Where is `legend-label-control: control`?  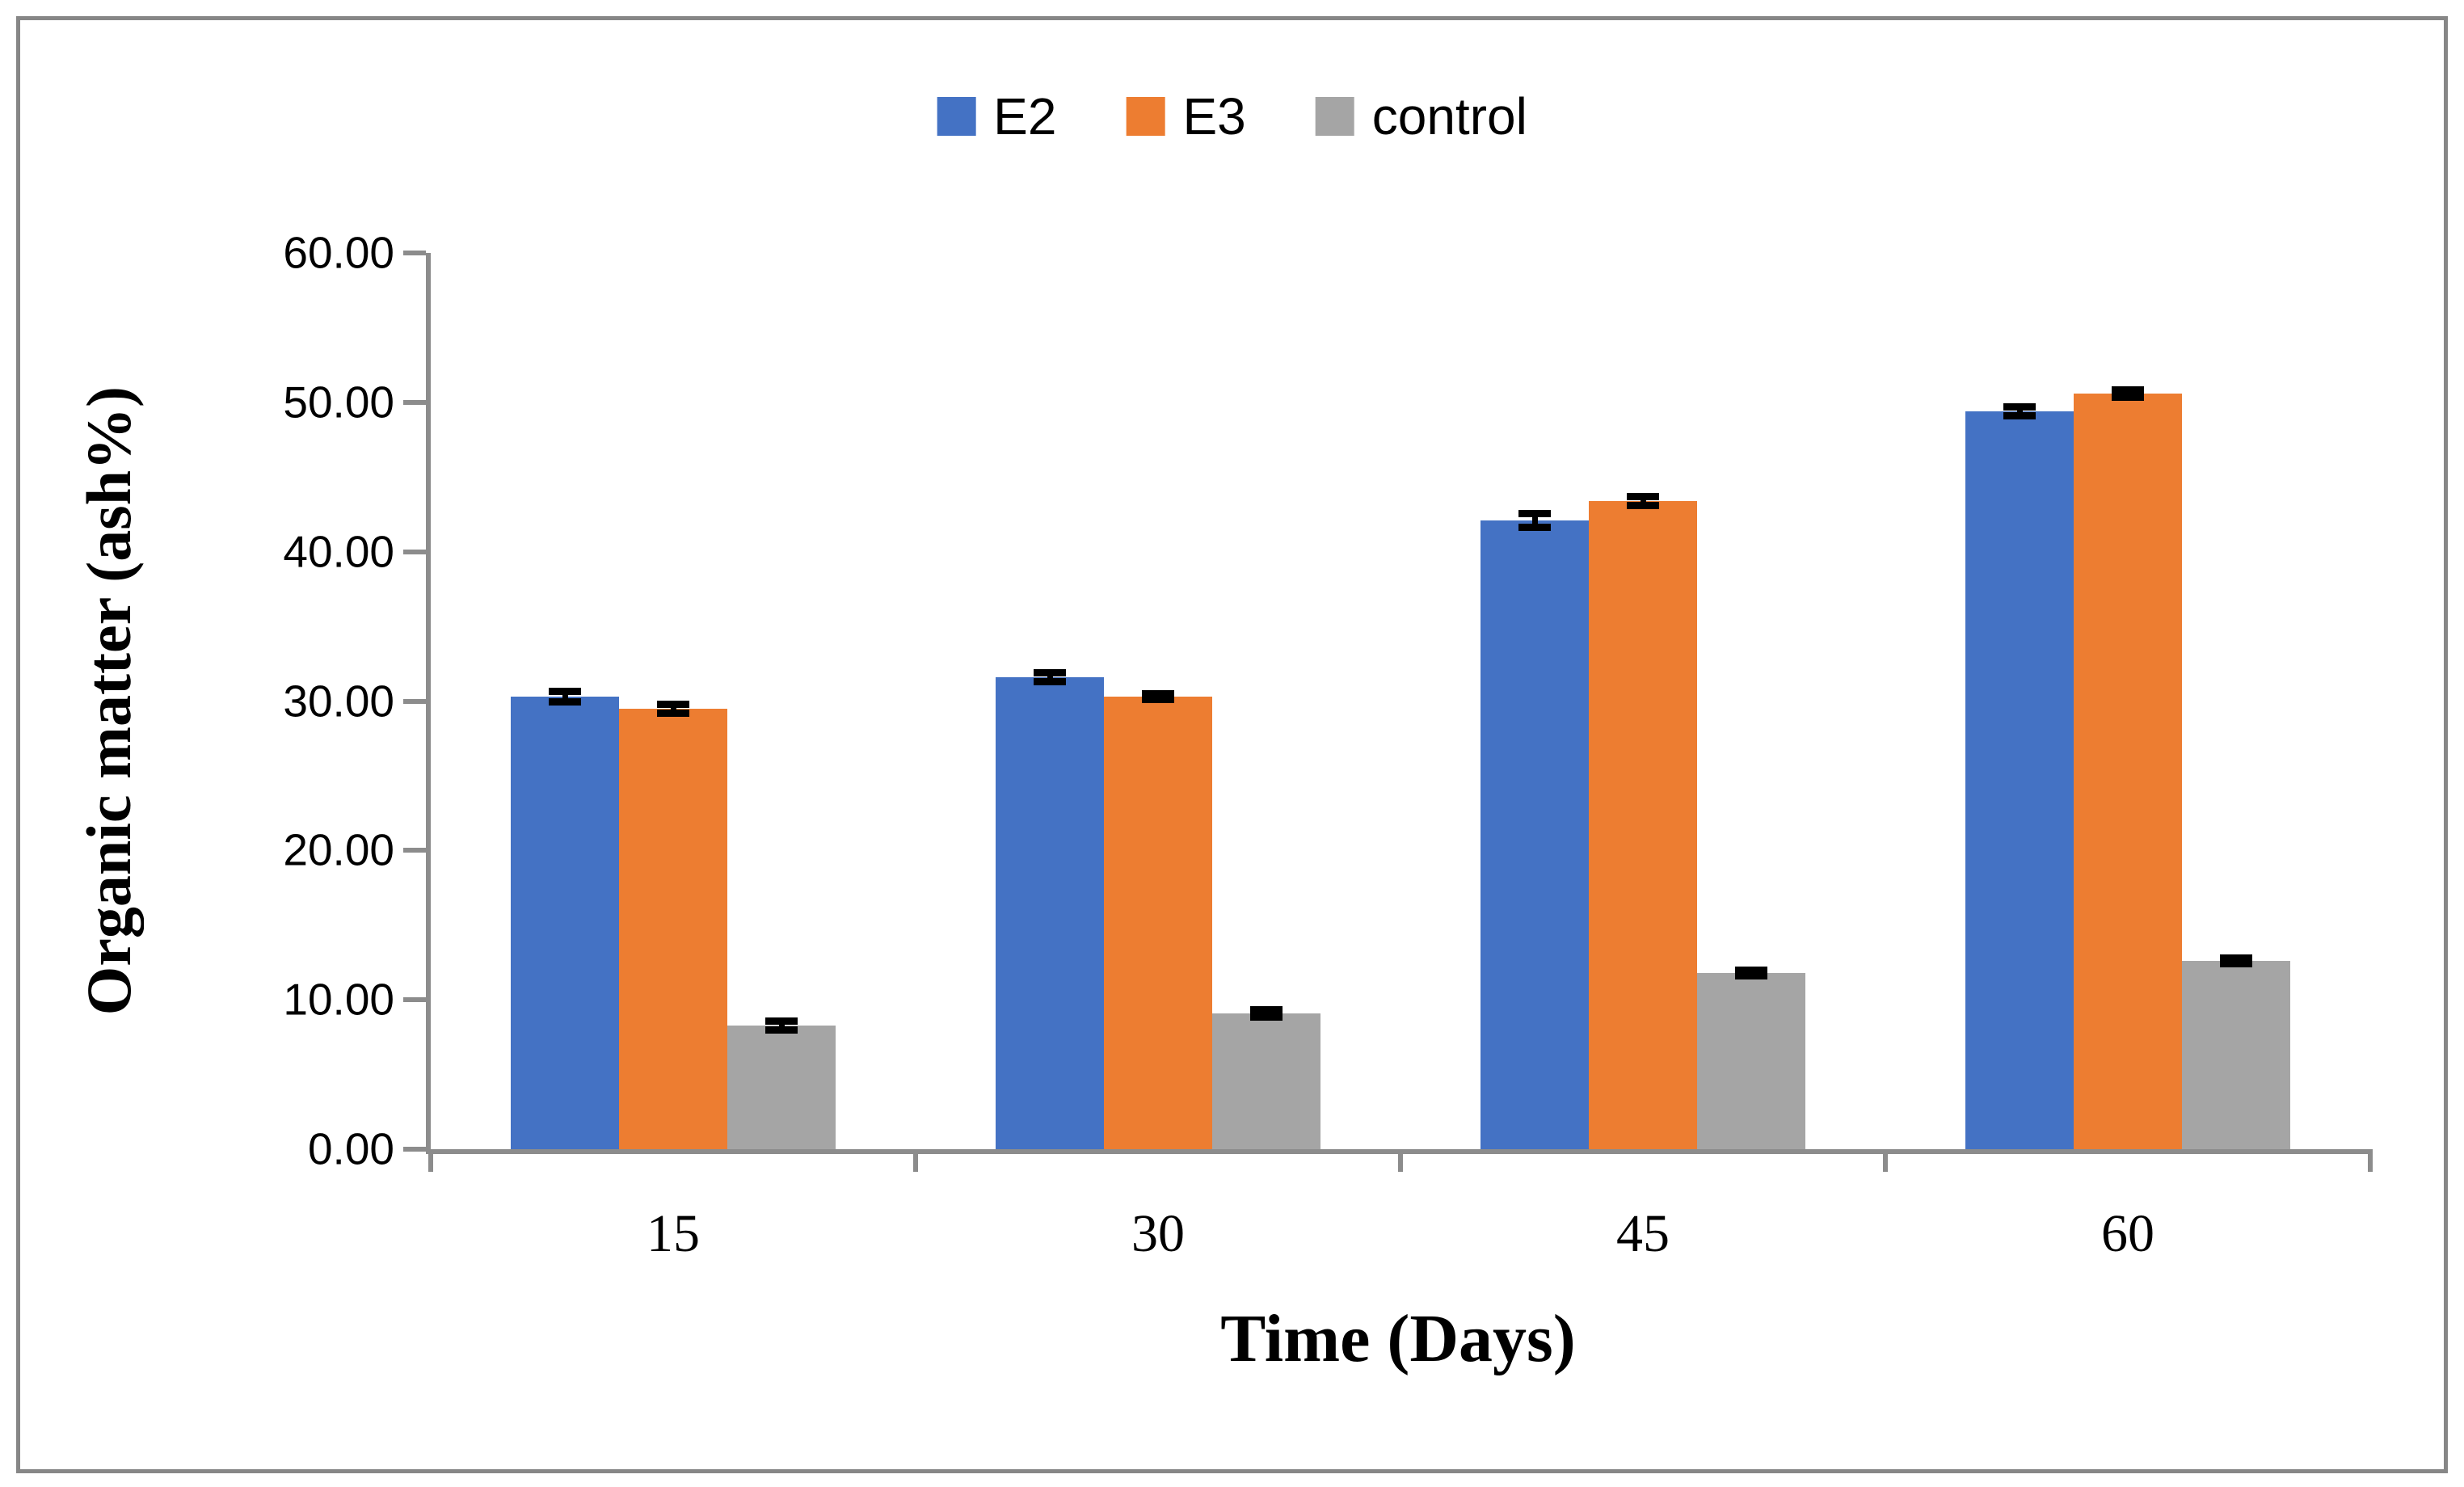 legend-label-control: control is located at coordinates (1449, 116).